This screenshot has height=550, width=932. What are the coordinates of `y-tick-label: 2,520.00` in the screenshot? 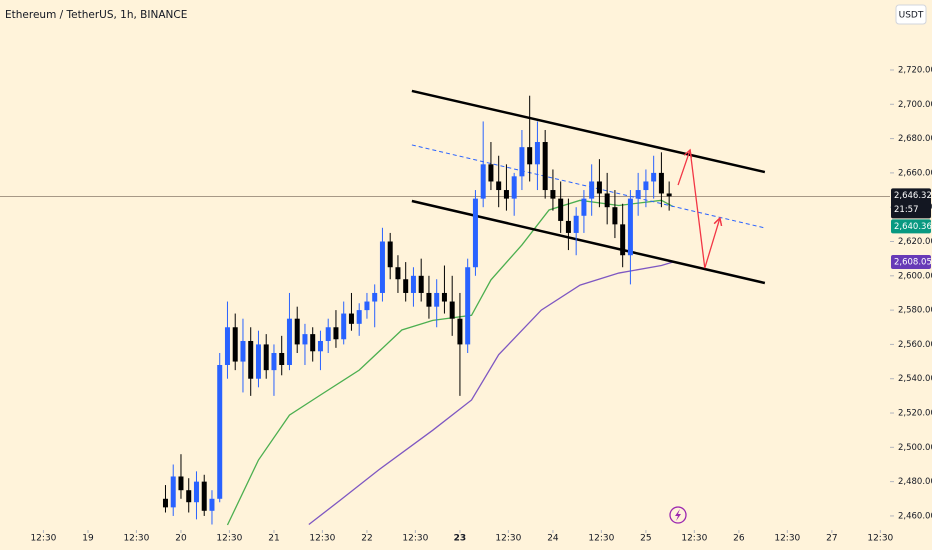 It's located at (915, 414).